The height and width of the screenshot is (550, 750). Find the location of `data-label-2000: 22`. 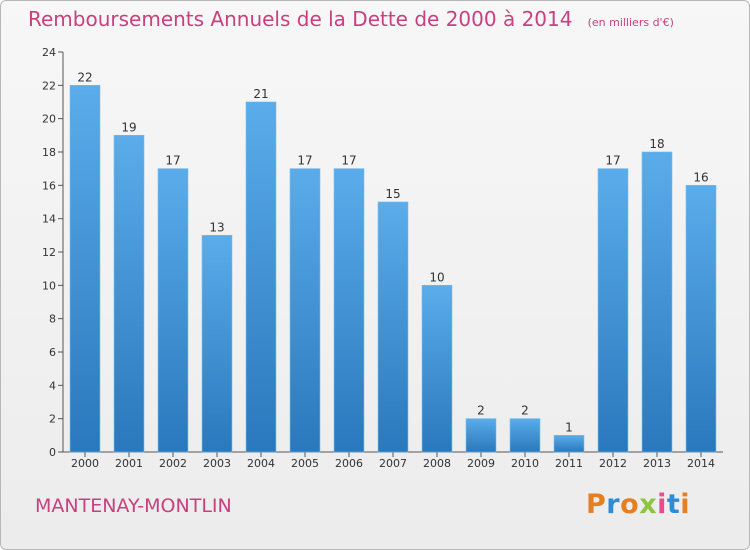

data-label-2000: 22 is located at coordinates (84, 77).